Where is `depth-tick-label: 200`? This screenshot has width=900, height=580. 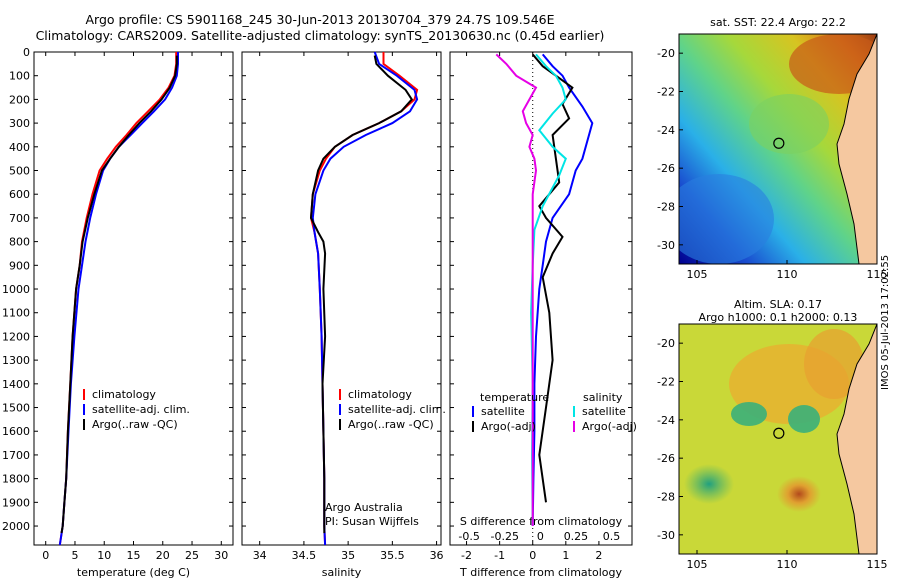 depth-tick-label: 200 is located at coordinates (19, 99).